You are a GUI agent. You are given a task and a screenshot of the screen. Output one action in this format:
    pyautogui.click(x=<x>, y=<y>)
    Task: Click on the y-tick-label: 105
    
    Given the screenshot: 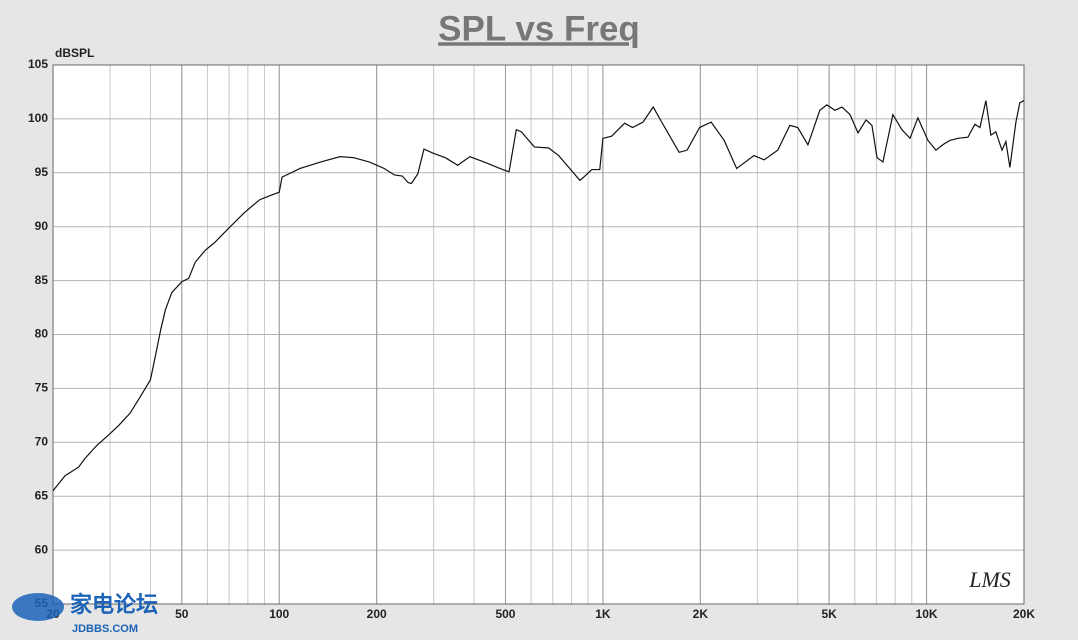 What is the action you would take?
    pyautogui.click(x=38, y=64)
    